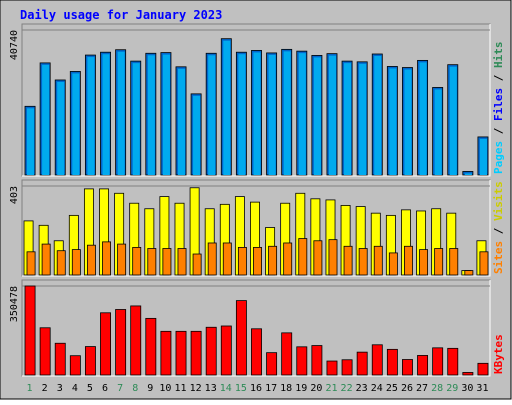 The height and width of the screenshot is (405, 512). I want to click on day-label-4: 4, so click(75, 388).